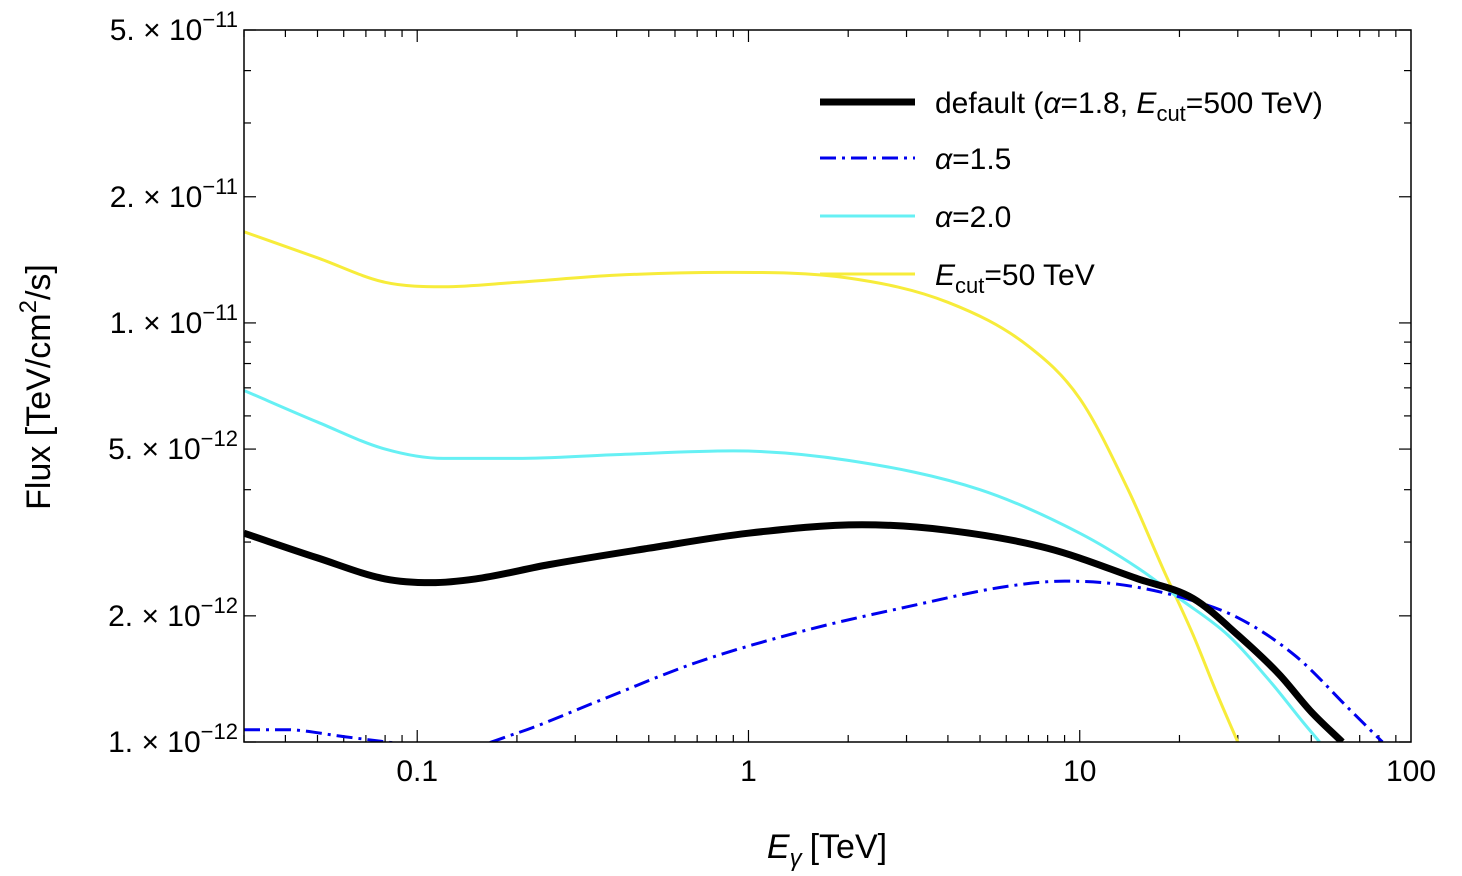  I want to click on legend-label-alpha-2.0: α=2.0, so click(973, 217).